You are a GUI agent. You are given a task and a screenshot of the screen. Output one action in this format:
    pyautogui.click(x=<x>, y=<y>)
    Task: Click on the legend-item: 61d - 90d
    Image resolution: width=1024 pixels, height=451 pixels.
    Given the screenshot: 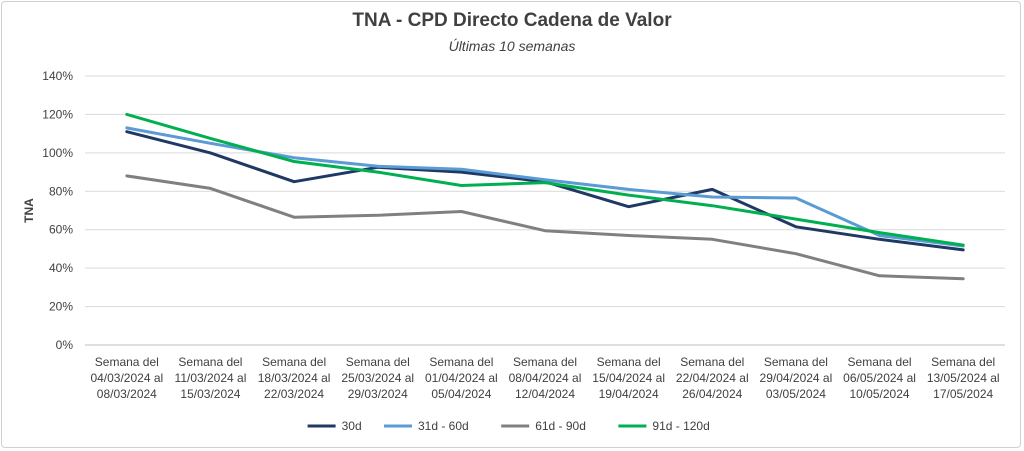 What is the action you would take?
    pyautogui.click(x=543, y=426)
    